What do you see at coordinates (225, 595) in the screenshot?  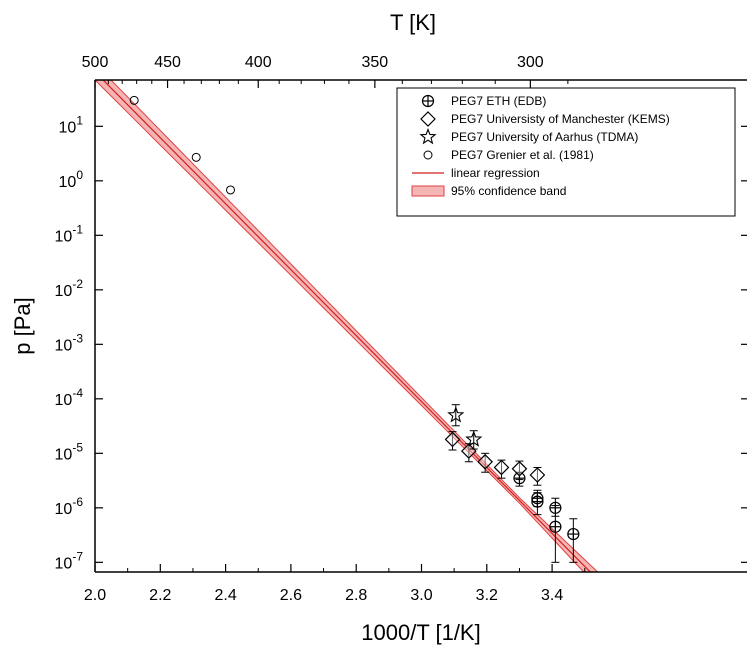 I see `x-tick-label: 2.4` at bounding box center [225, 595].